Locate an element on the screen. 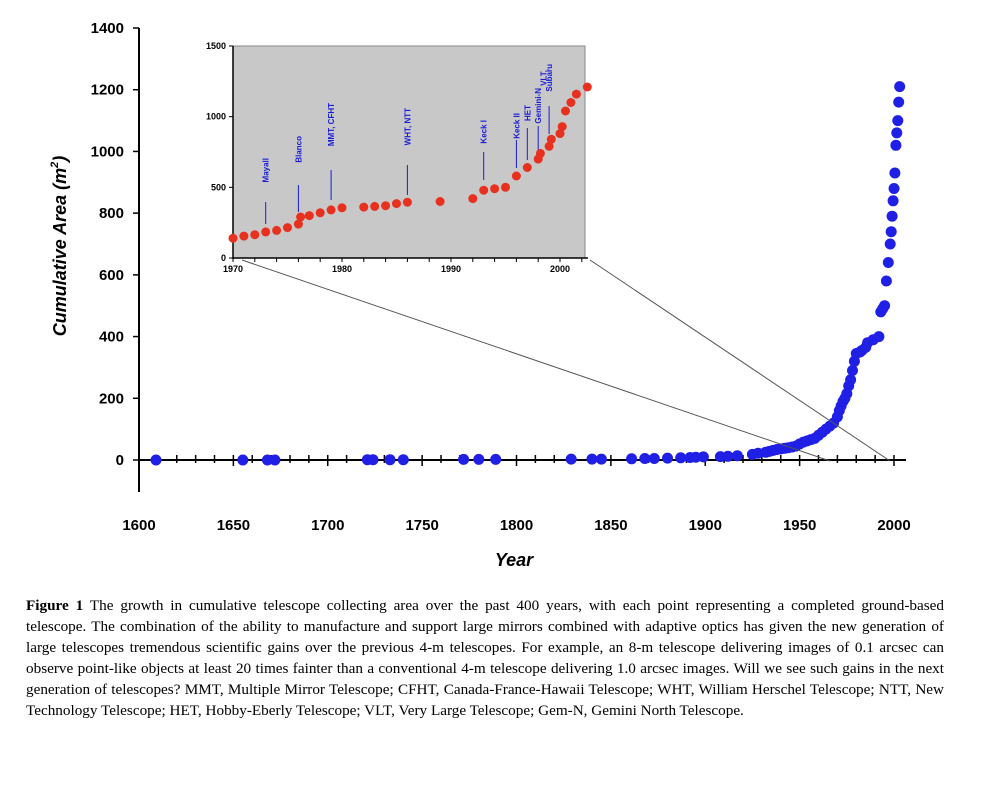 The image size is (1006, 798). inset-points is located at coordinates (410, 162).